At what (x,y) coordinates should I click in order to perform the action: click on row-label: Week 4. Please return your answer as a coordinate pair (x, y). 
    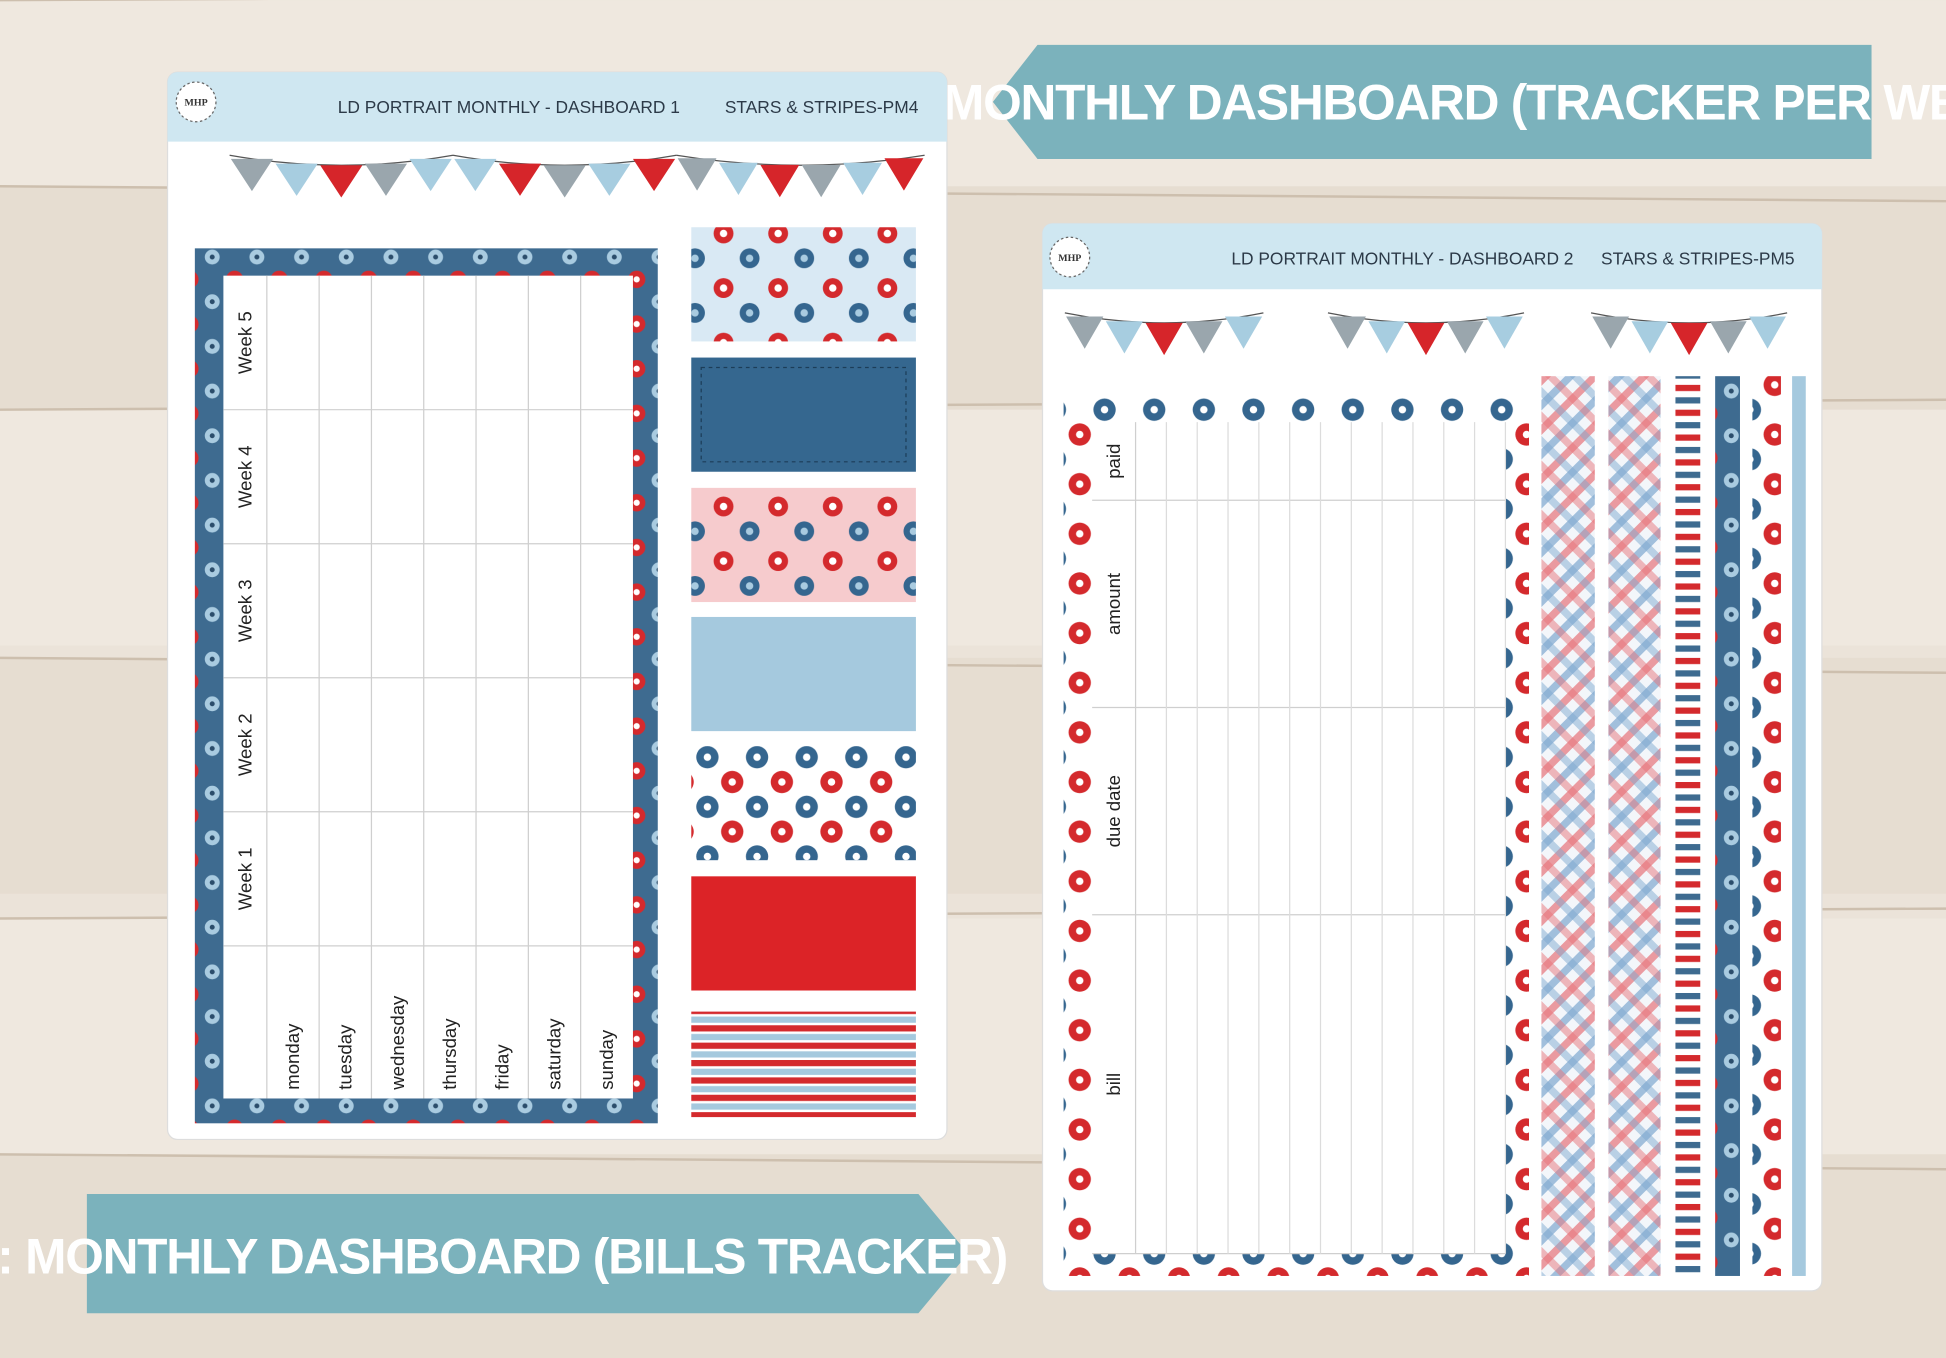
    Looking at the image, I should click on (244, 476).